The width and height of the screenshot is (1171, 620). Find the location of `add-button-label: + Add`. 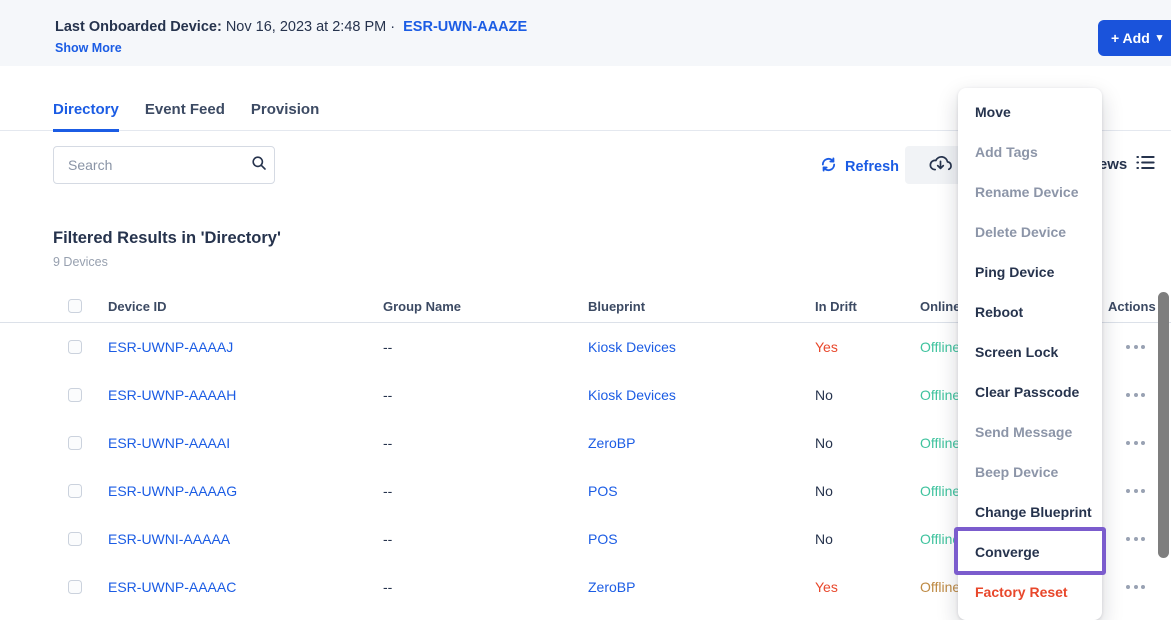

add-button-label: + Add is located at coordinates (1130, 38).